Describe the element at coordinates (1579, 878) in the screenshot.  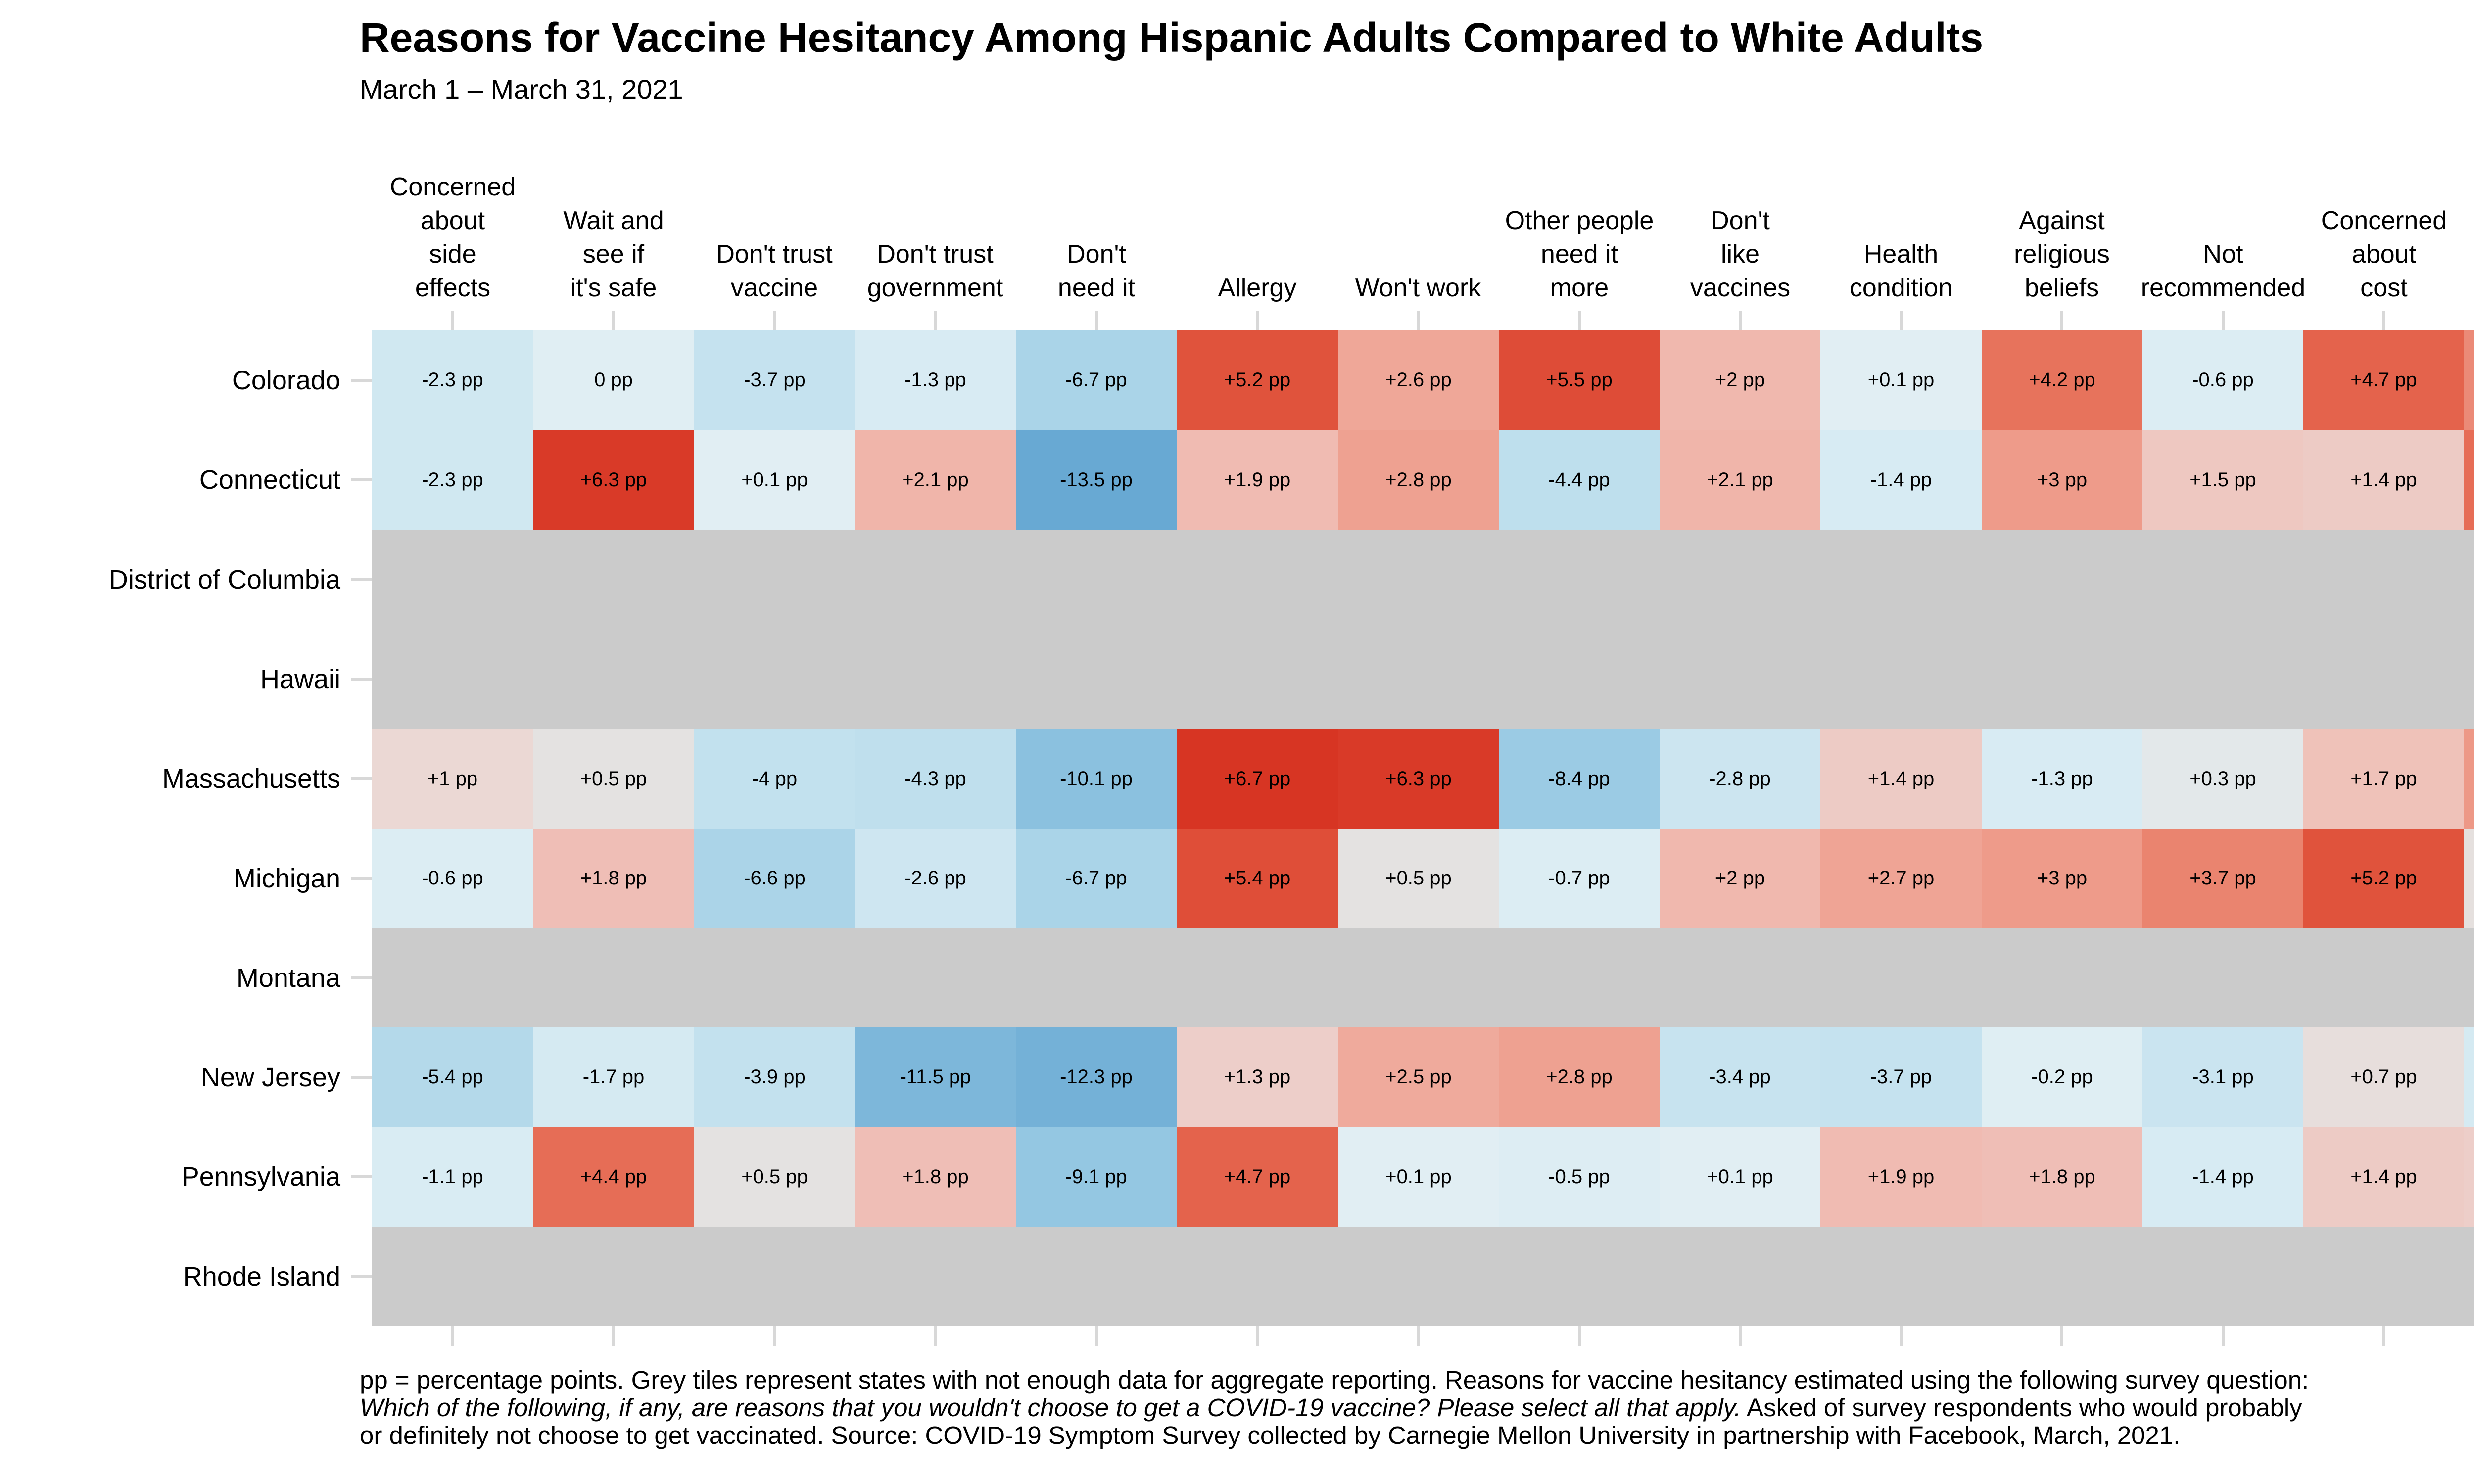
I see `heatmap-cell: -0.7 pp` at that location.